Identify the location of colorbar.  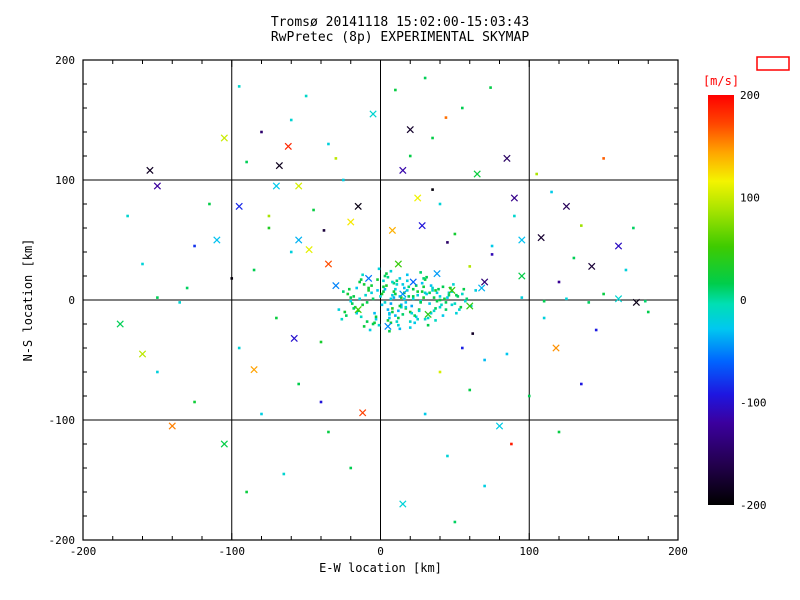
(721, 300).